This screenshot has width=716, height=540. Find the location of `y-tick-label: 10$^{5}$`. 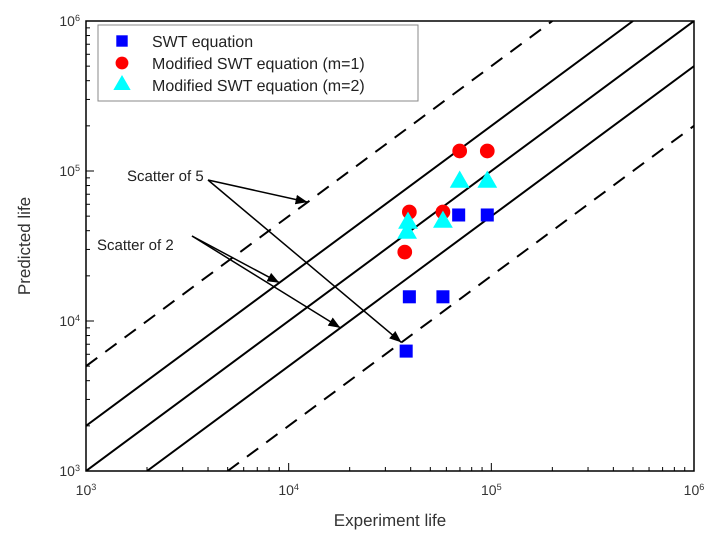

y-tick-label: 10$^{5}$ is located at coordinates (69, 171).